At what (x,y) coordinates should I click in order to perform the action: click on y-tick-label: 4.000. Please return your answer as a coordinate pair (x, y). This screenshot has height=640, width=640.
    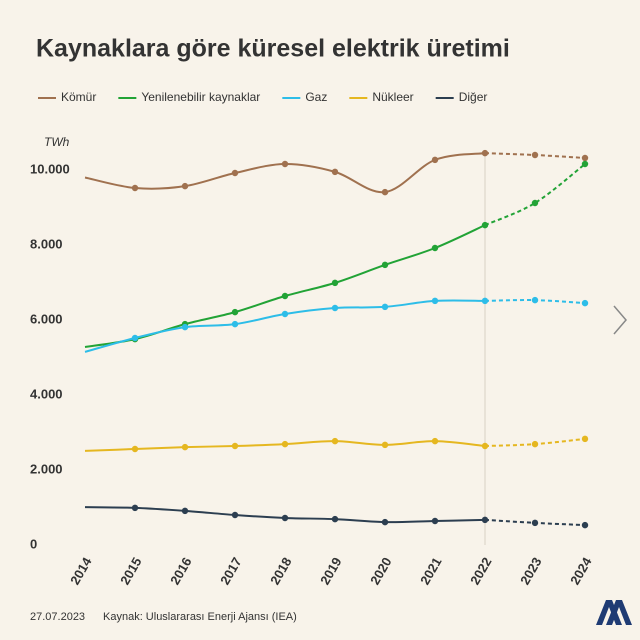
    Looking at the image, I should click on (46, 393).